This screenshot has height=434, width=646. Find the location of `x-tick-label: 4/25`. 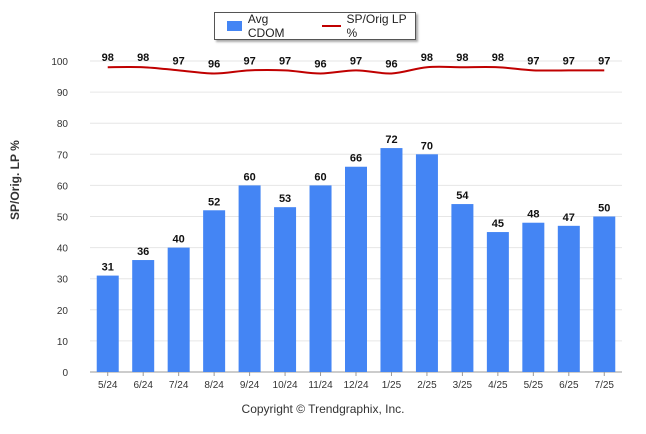

x-tick-label: 4/25 is located at coordinates (498, 385).